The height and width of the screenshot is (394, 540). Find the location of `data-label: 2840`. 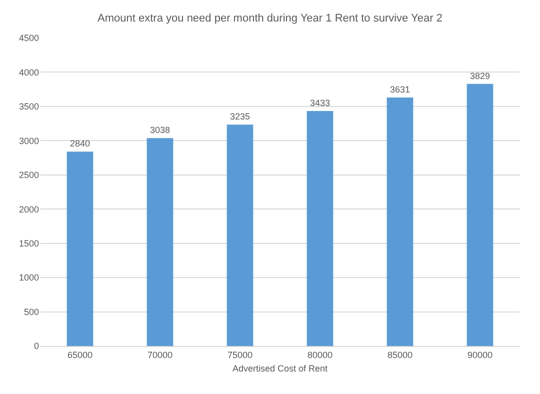

data-label: 2840 is located at coordinates (80, 143).